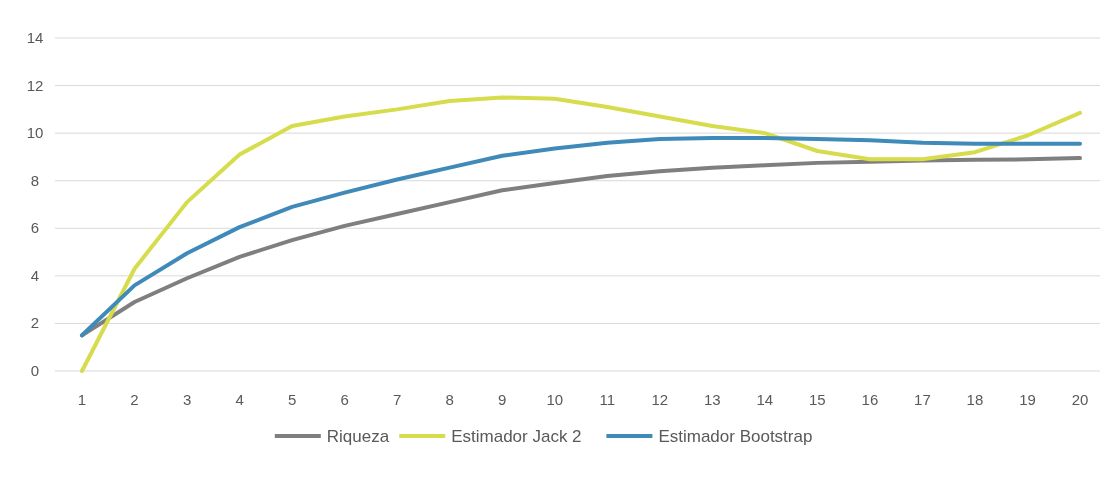 The height and width of the screenshot is (479, 1117). Describe the element at coordinates (292, 399) in the screenshot. I see `x-tick-label: 5` at that location.